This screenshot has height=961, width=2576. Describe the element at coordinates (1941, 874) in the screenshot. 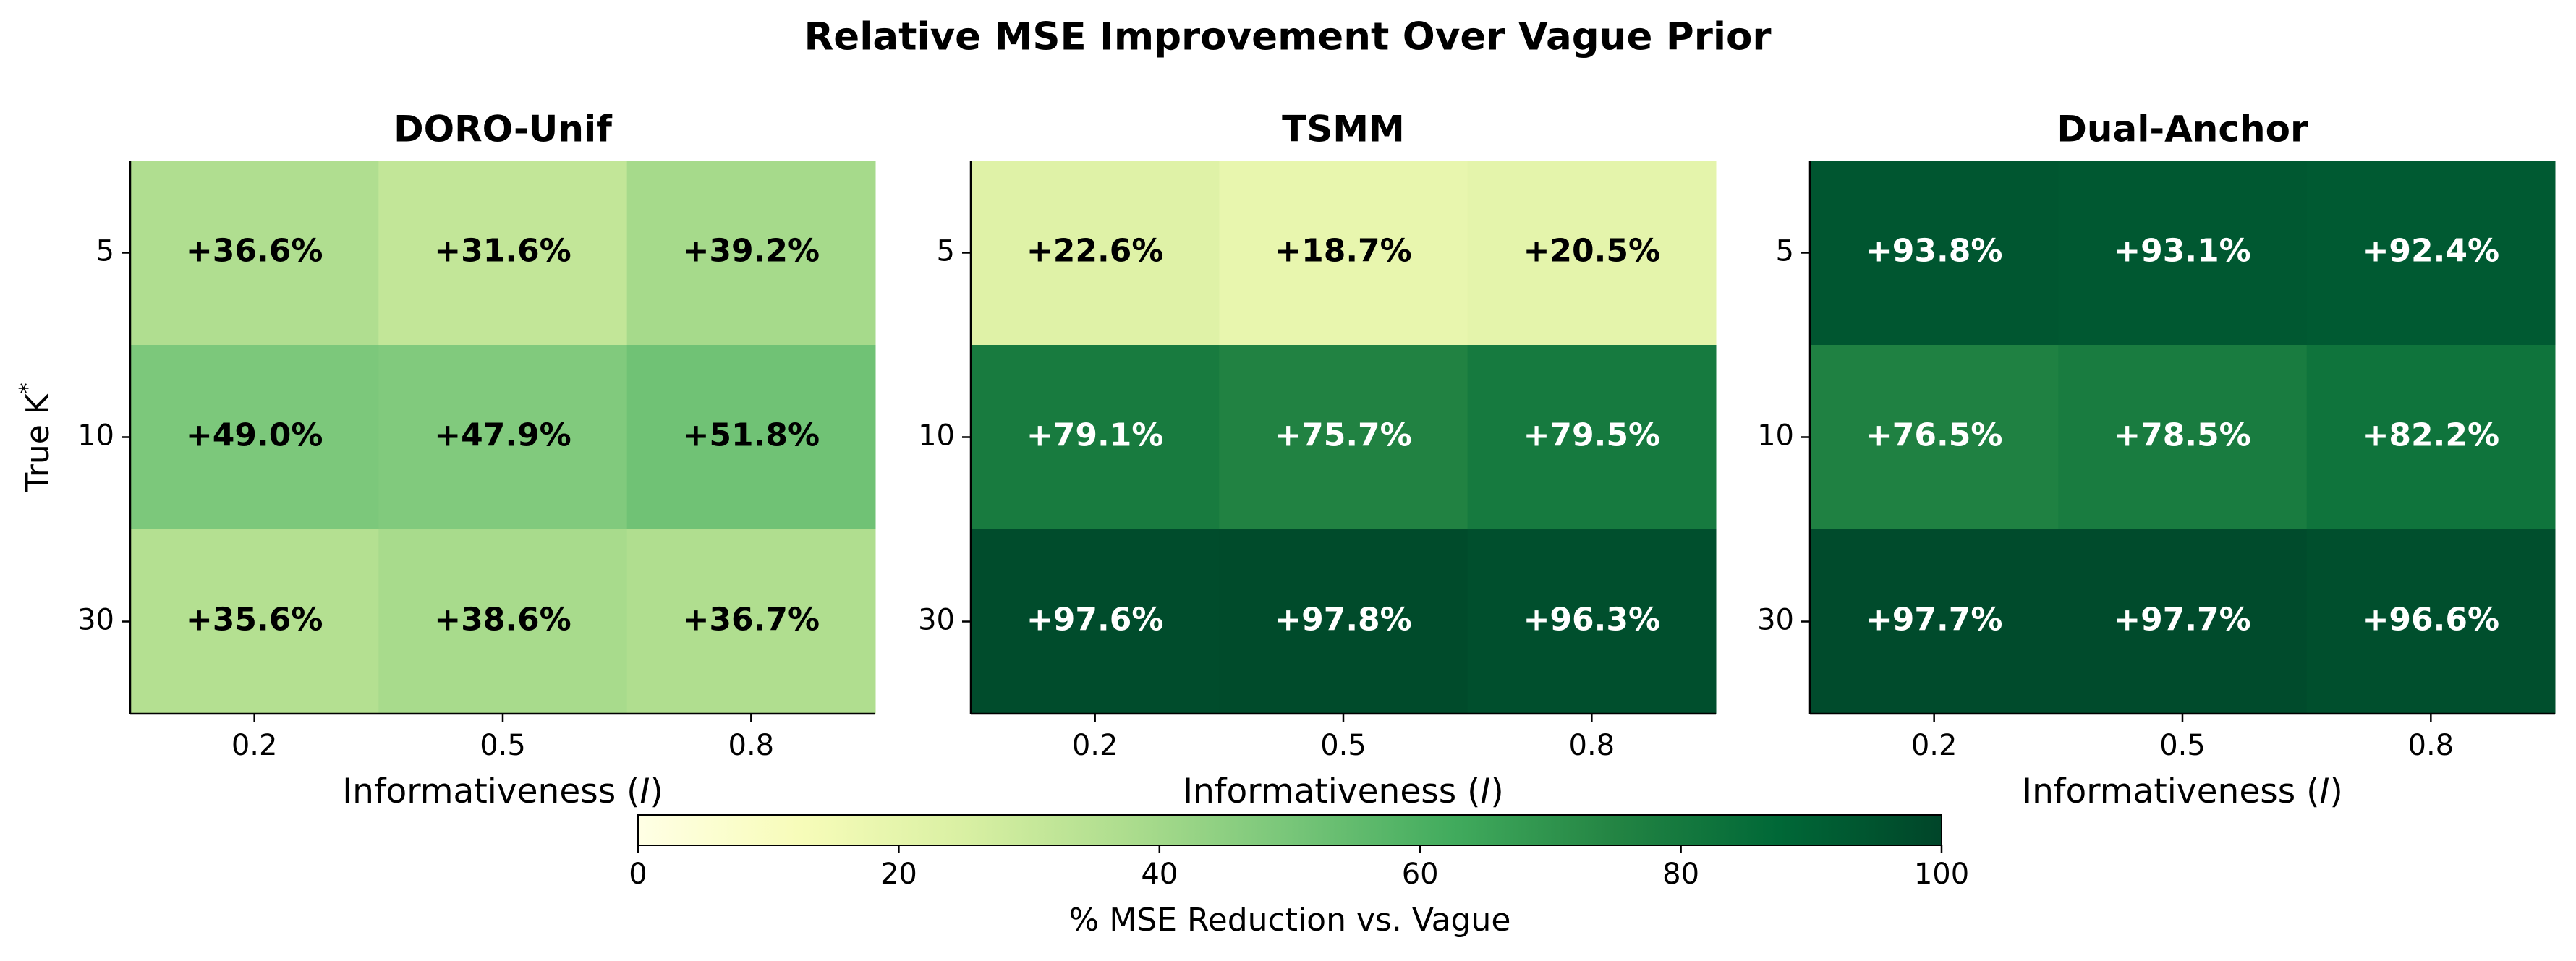

I see `colorbar-tick-label: 100` at that location.